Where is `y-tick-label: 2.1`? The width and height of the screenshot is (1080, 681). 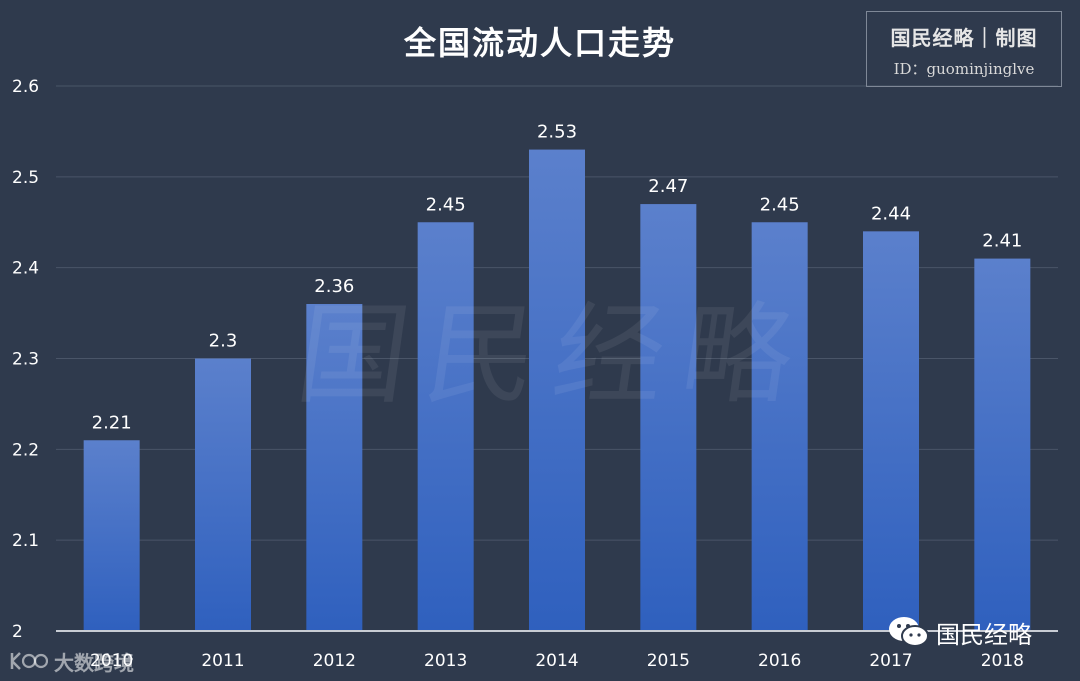
y-tick-label: 2.1 is located at coordinates (25, 541).